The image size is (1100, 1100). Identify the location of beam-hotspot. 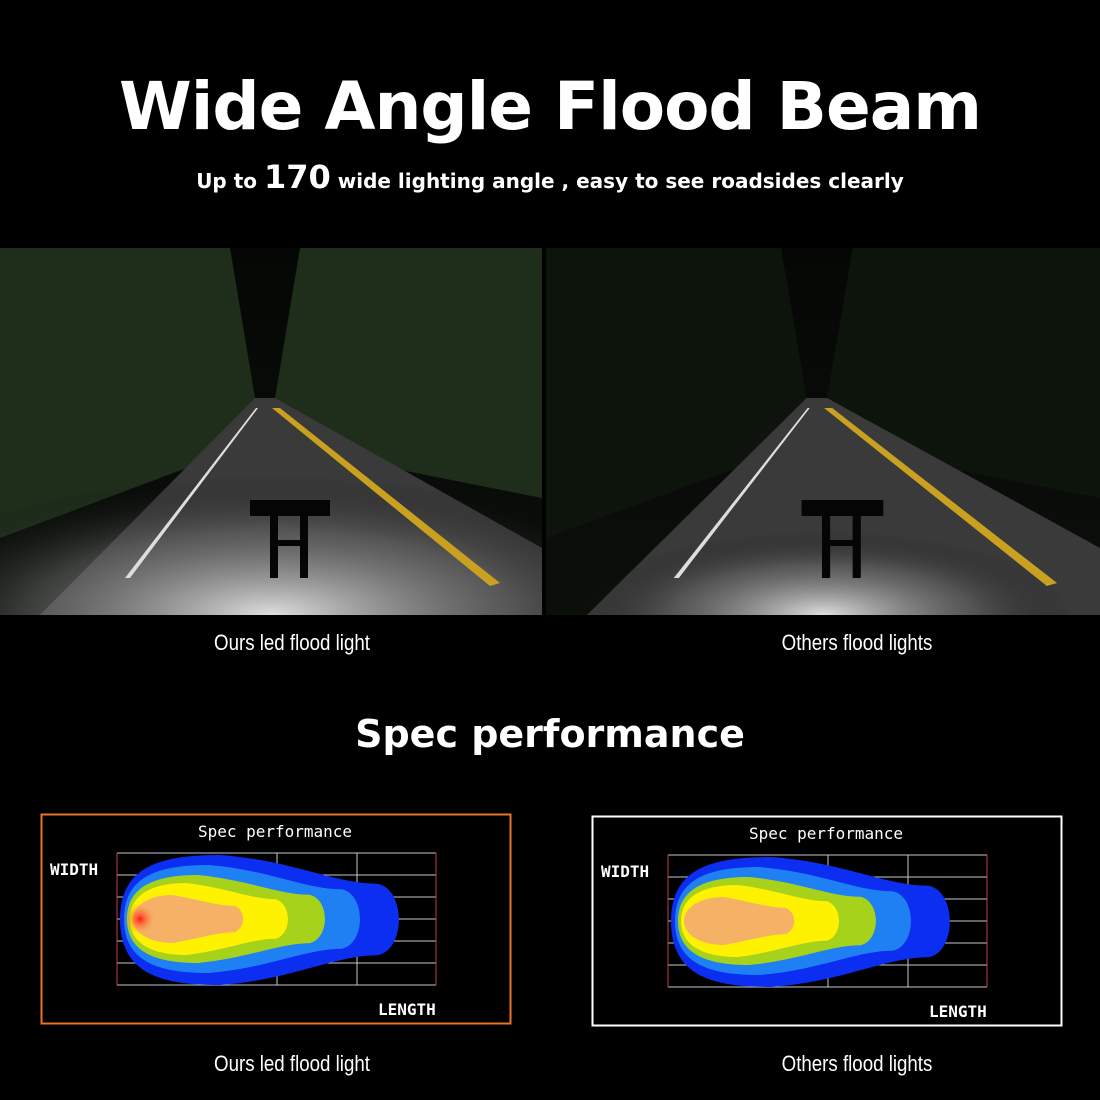
(140, 919).